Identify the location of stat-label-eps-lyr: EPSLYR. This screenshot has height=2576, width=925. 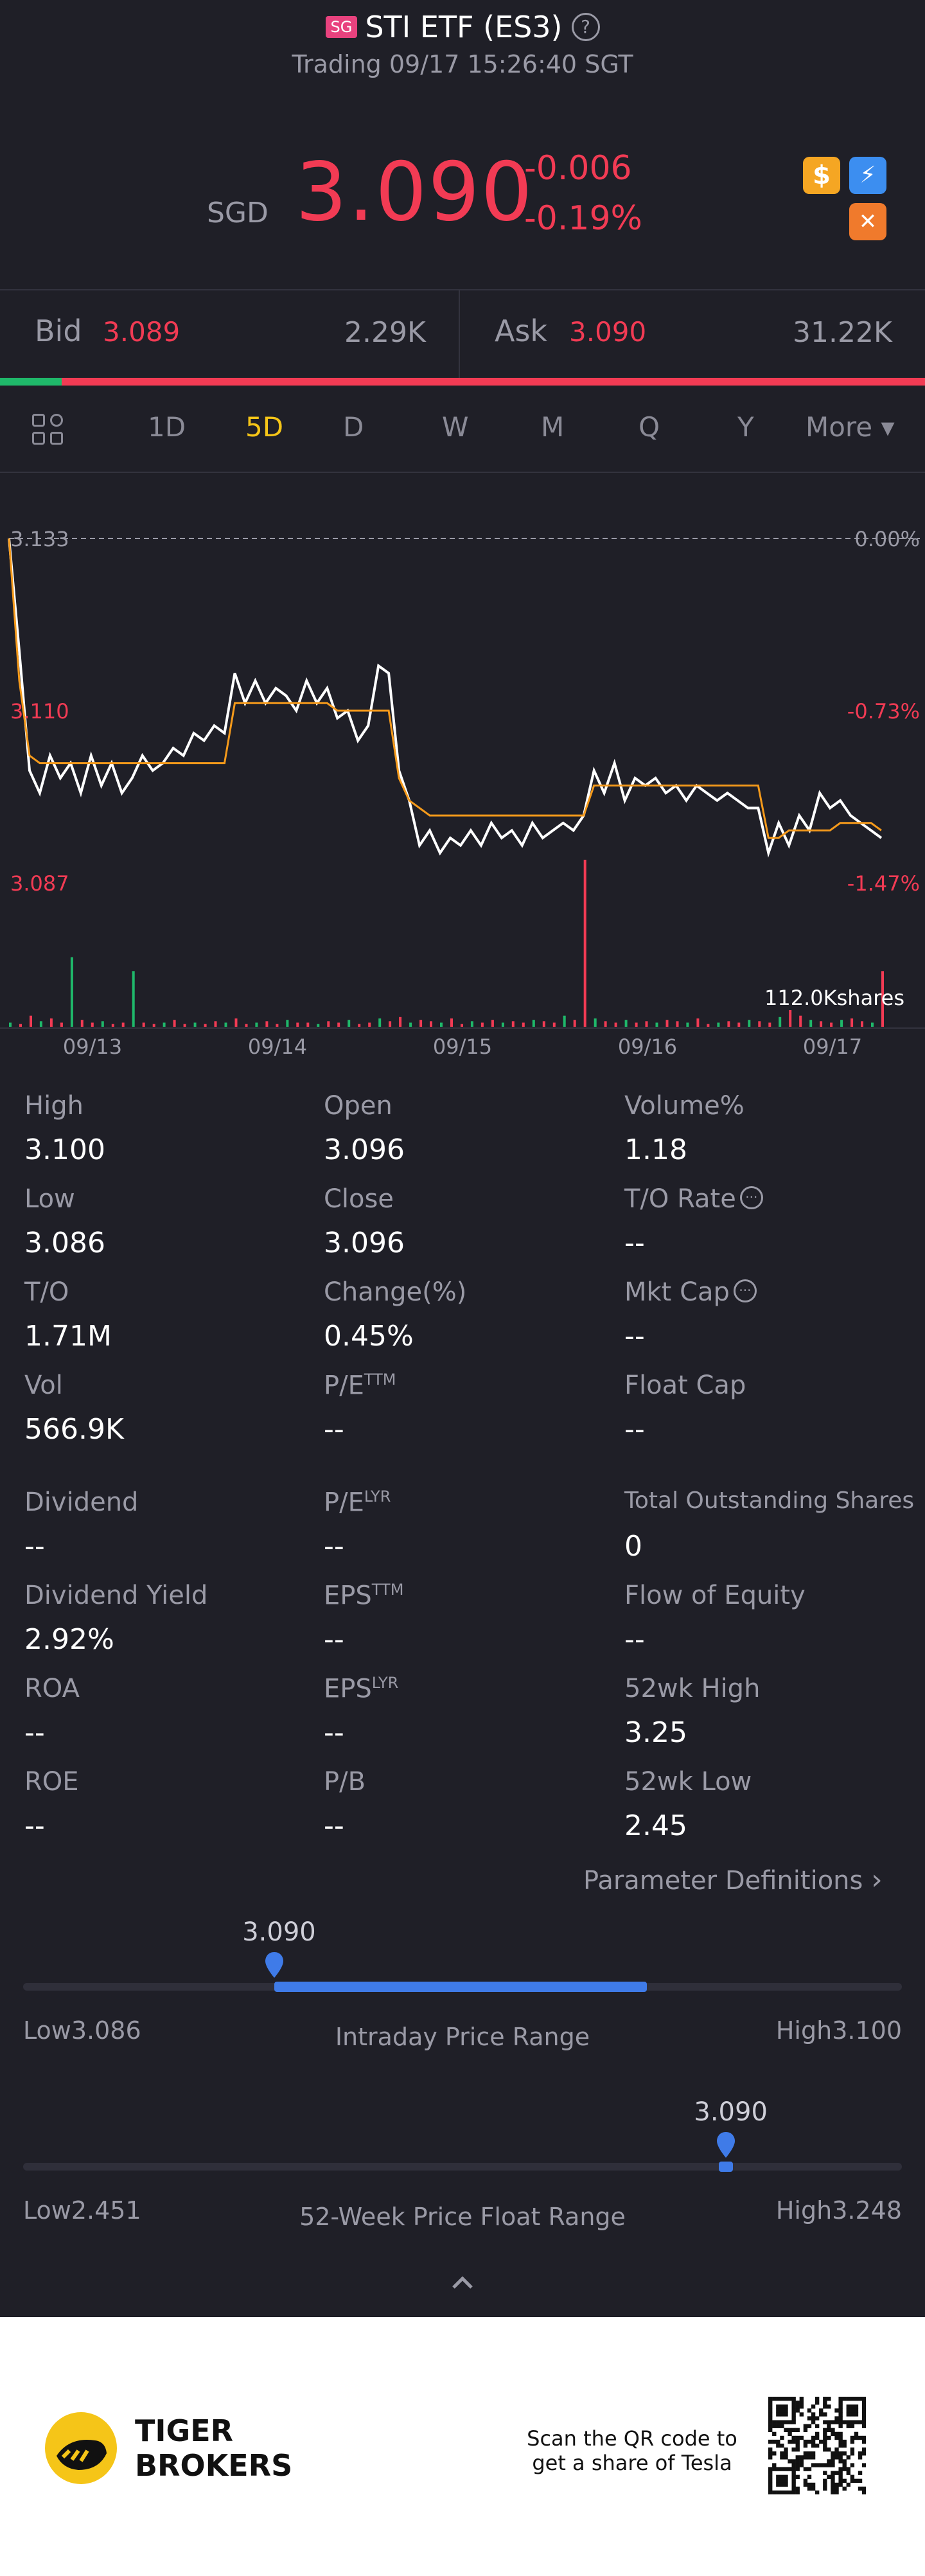
(361, 1689).